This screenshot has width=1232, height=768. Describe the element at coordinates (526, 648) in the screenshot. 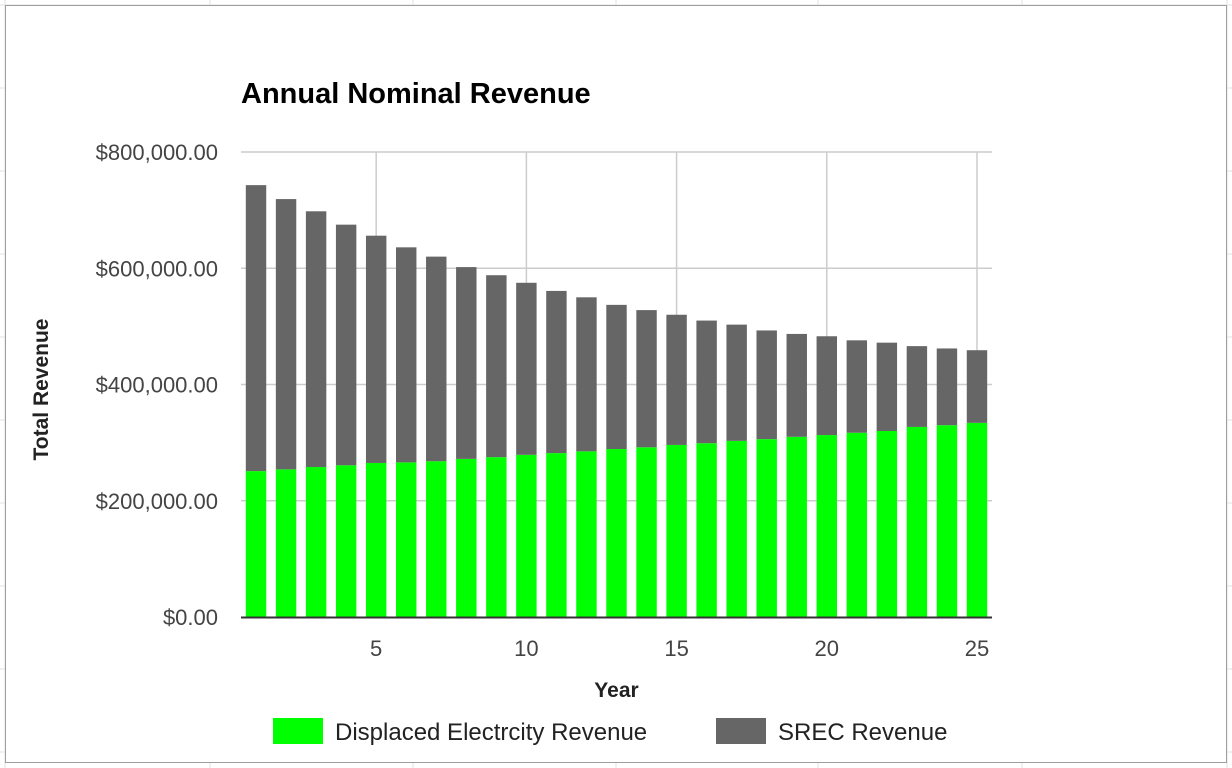

I see `x-tick-label: 10` at that location.